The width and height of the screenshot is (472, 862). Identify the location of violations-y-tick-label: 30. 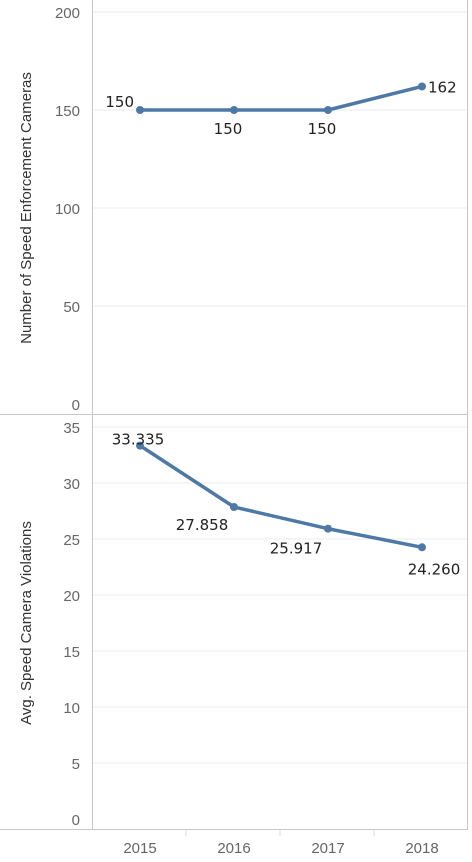
(71, 484).